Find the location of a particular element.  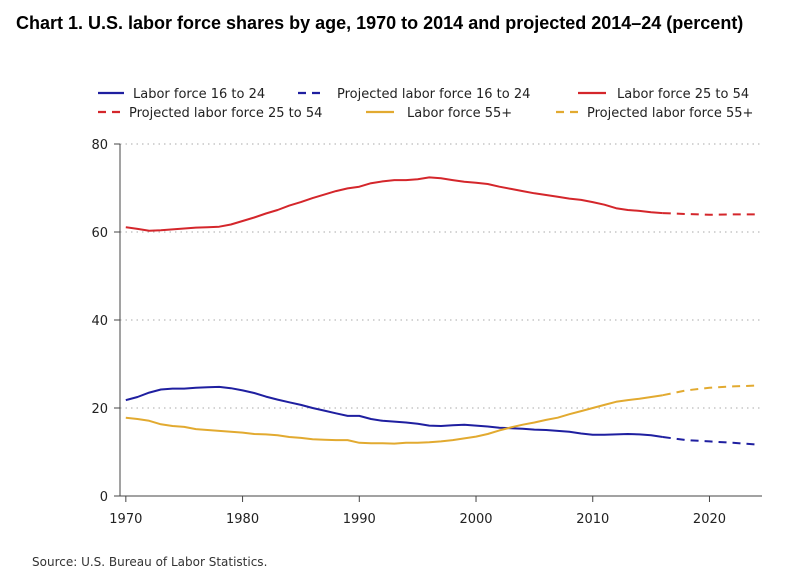

legend-label: Projected labor force 25 to 54 is located at coordinates (225, 113).